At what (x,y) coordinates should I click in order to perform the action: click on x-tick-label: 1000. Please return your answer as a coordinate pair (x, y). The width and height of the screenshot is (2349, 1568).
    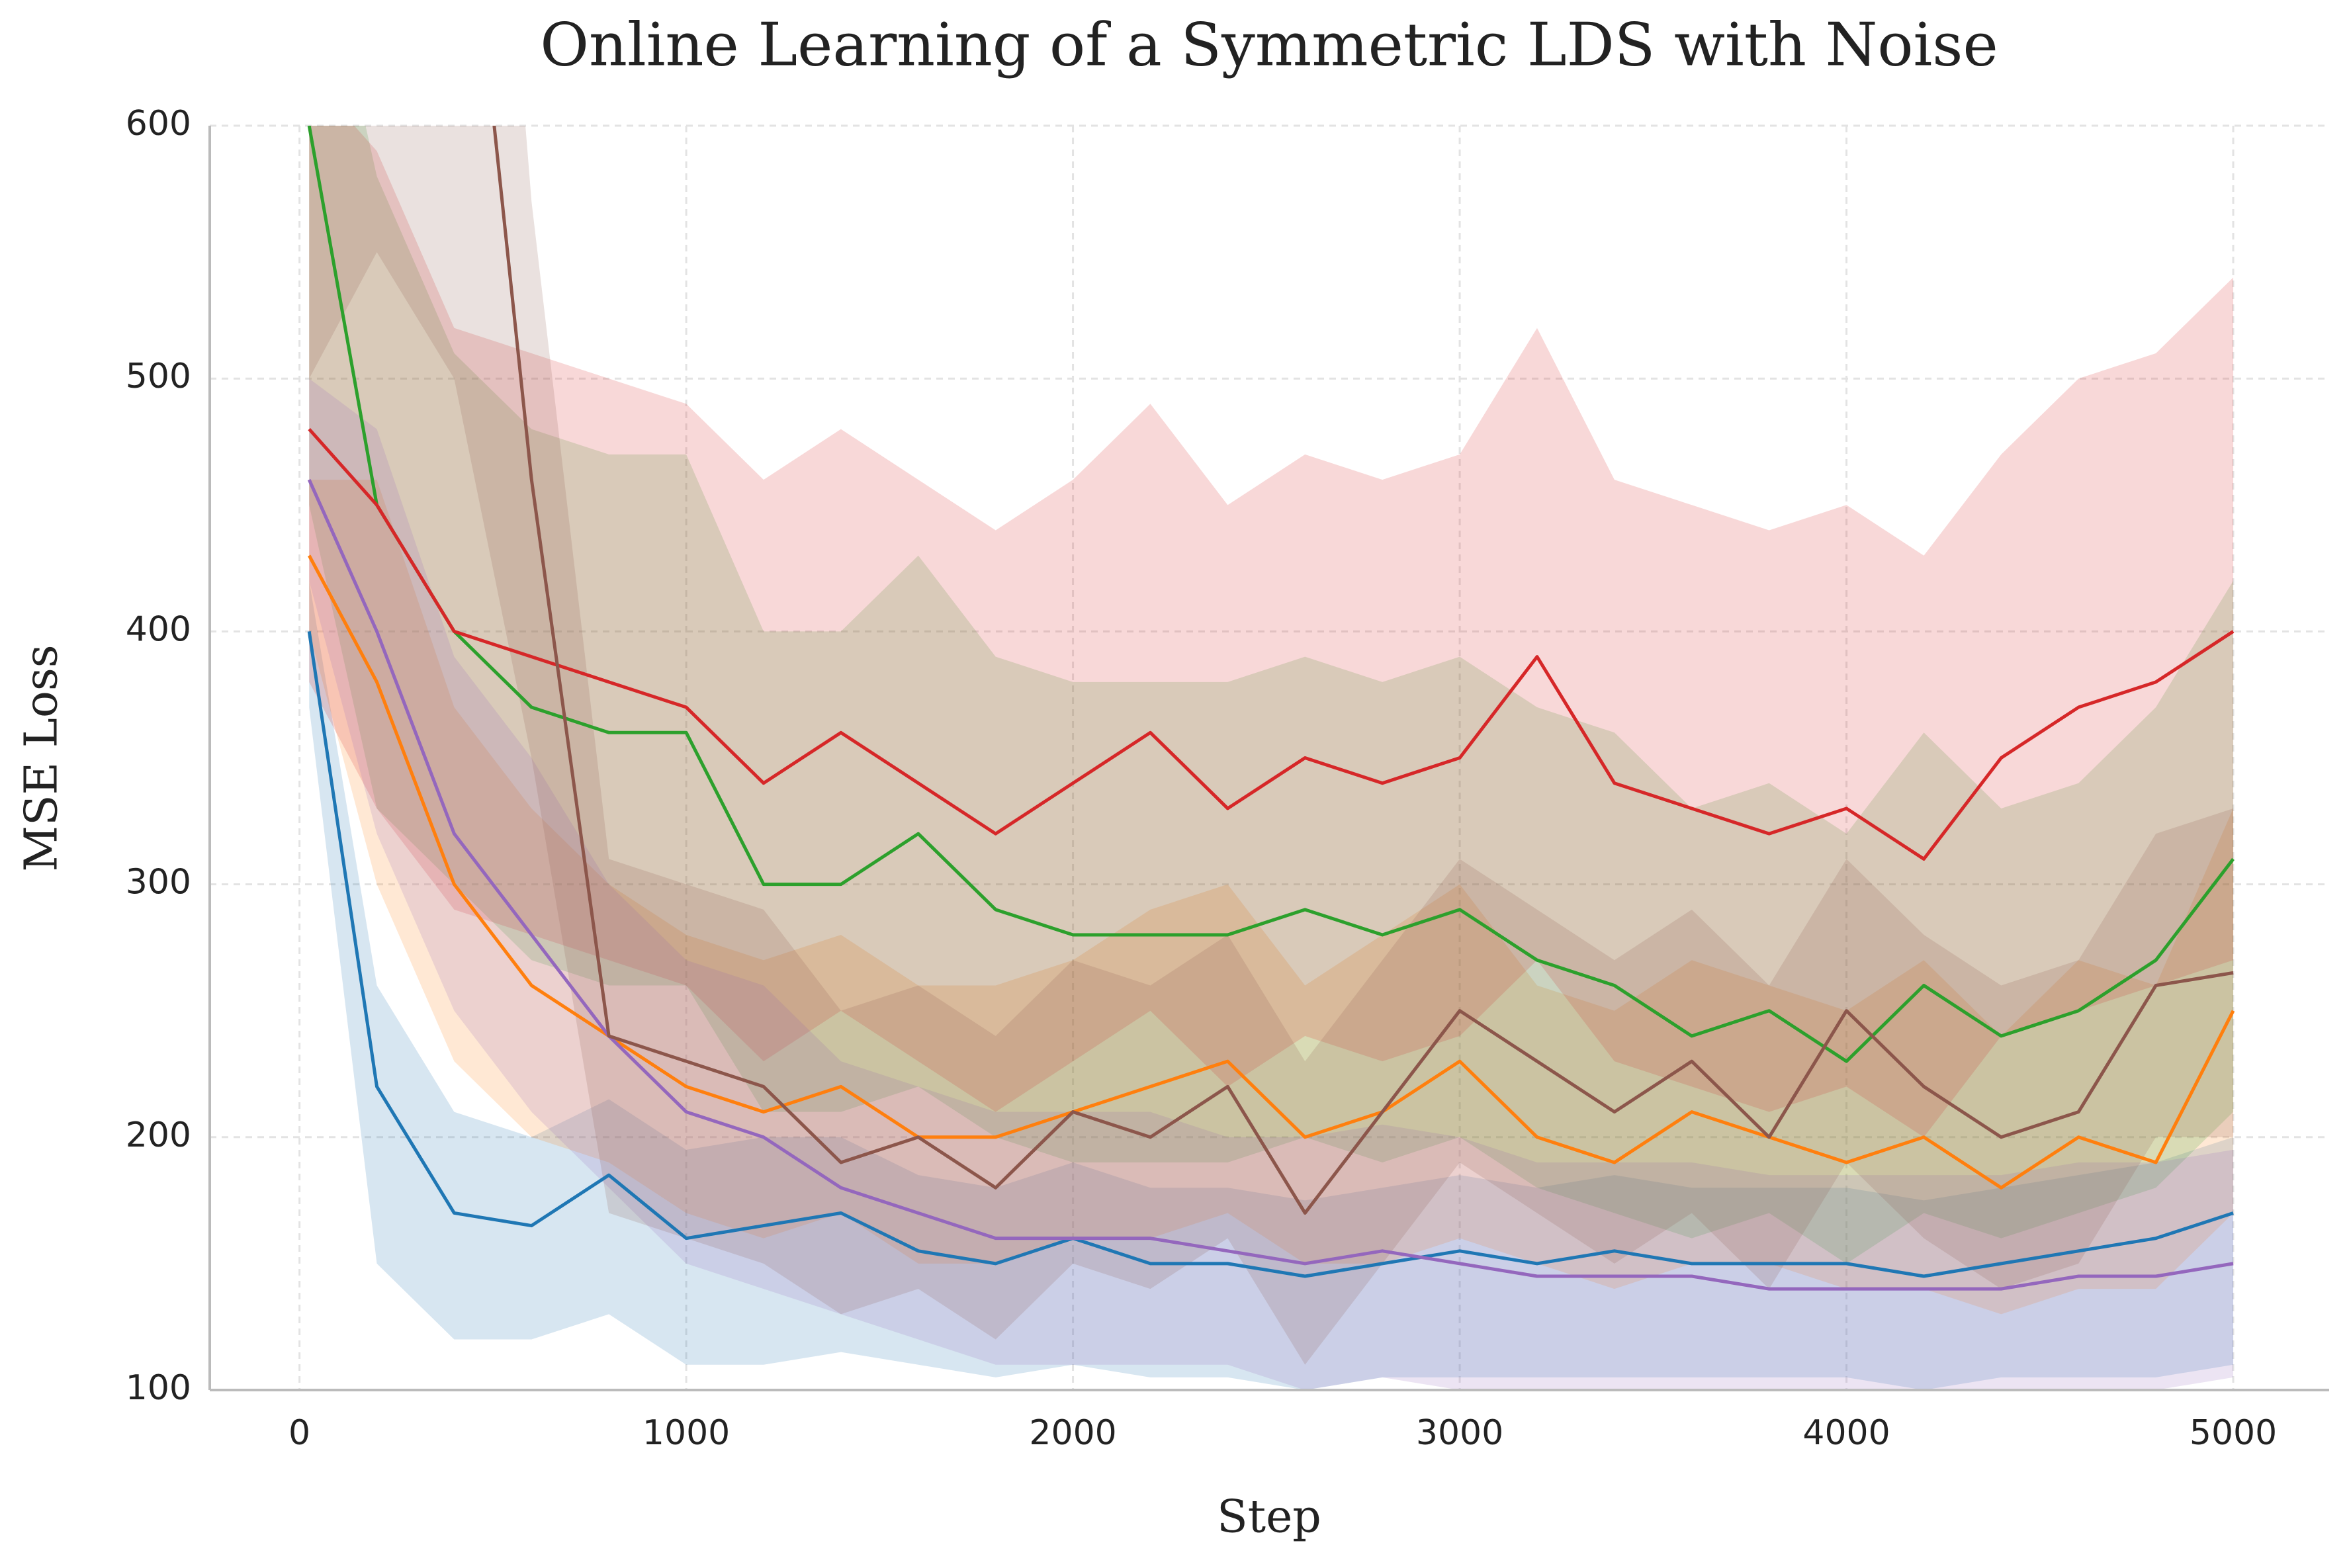
    Looking at the image, I should click on (686, 1433).